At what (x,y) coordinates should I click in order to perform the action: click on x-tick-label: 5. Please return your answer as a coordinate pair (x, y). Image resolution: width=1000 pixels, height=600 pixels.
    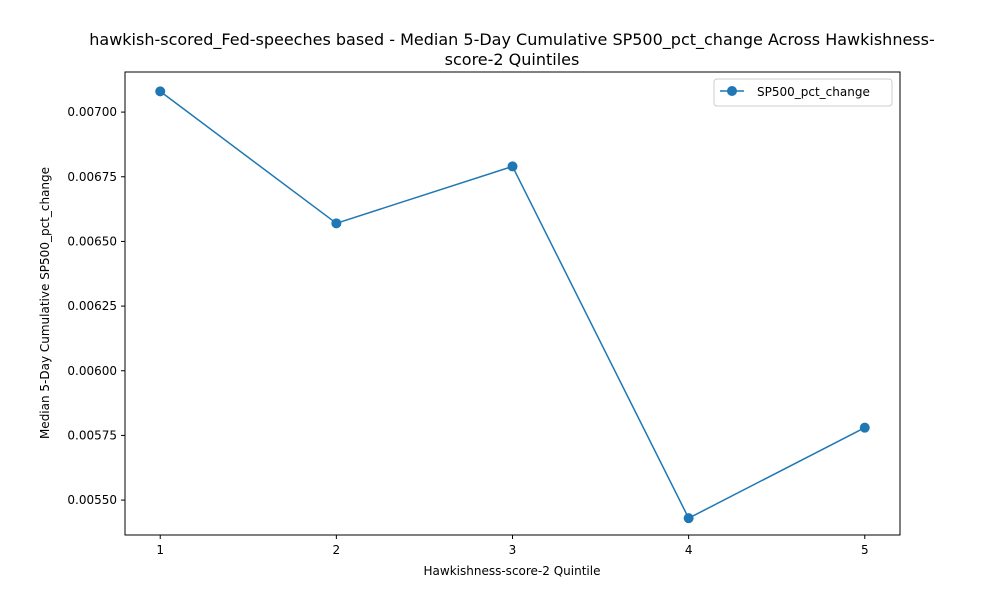
    Looking at the image, I should click on (865, 550).